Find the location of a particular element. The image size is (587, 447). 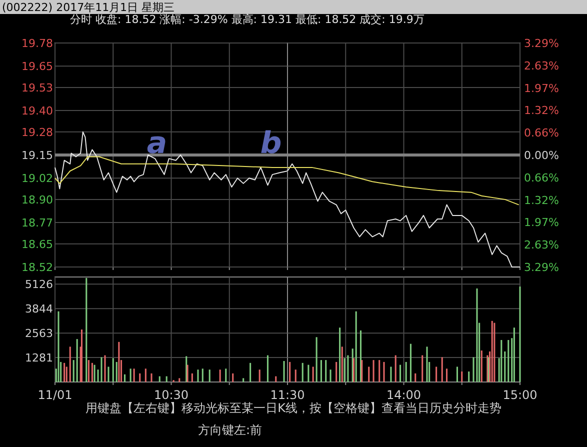

y-tick-label: 19.28 is located at coordinates (37, 132).